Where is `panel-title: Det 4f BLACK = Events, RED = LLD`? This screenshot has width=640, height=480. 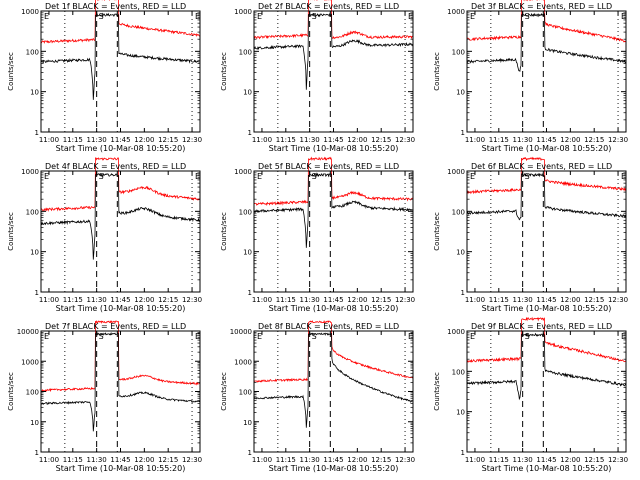
panel-title: Det 4f BLACK = Events, RED = LLD is located at coordinates (115, 166).